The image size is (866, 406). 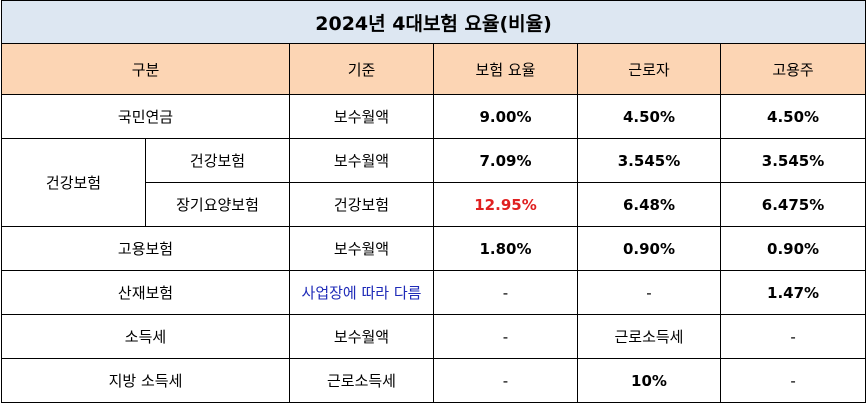 What do you see at coordinates (217, 204) in the screenshot?
I see `row-label-ltc: 장기요양보험` at bounding box center [217, 204].